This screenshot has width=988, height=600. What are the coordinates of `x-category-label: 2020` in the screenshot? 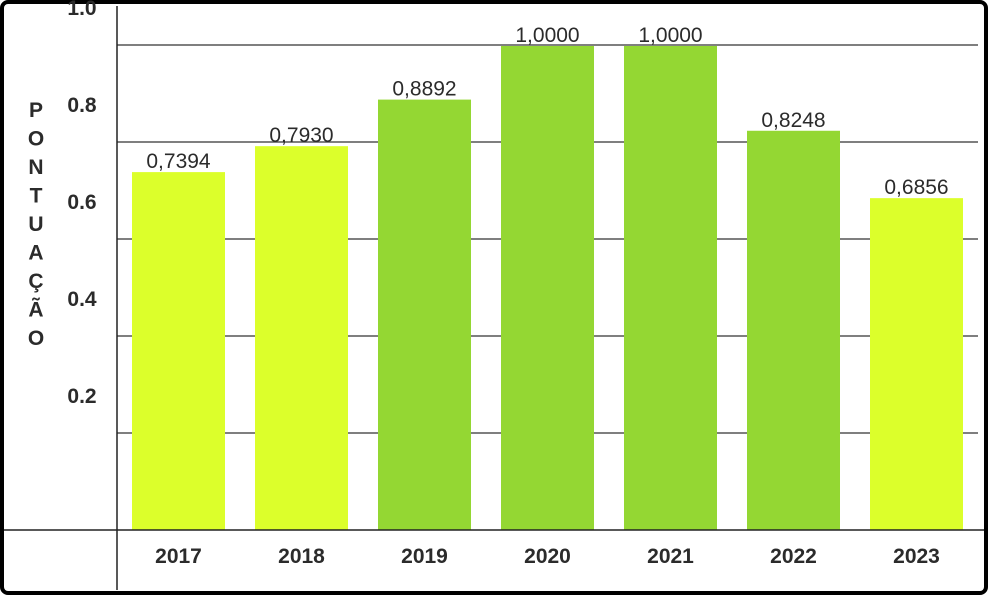 It's located at (547, 556).